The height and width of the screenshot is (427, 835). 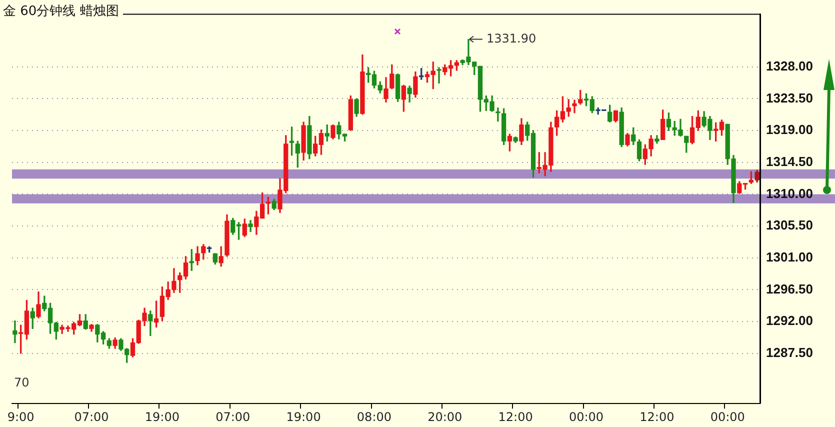 I want to click on annotation: 1331.90, so click(x=511, y=38).